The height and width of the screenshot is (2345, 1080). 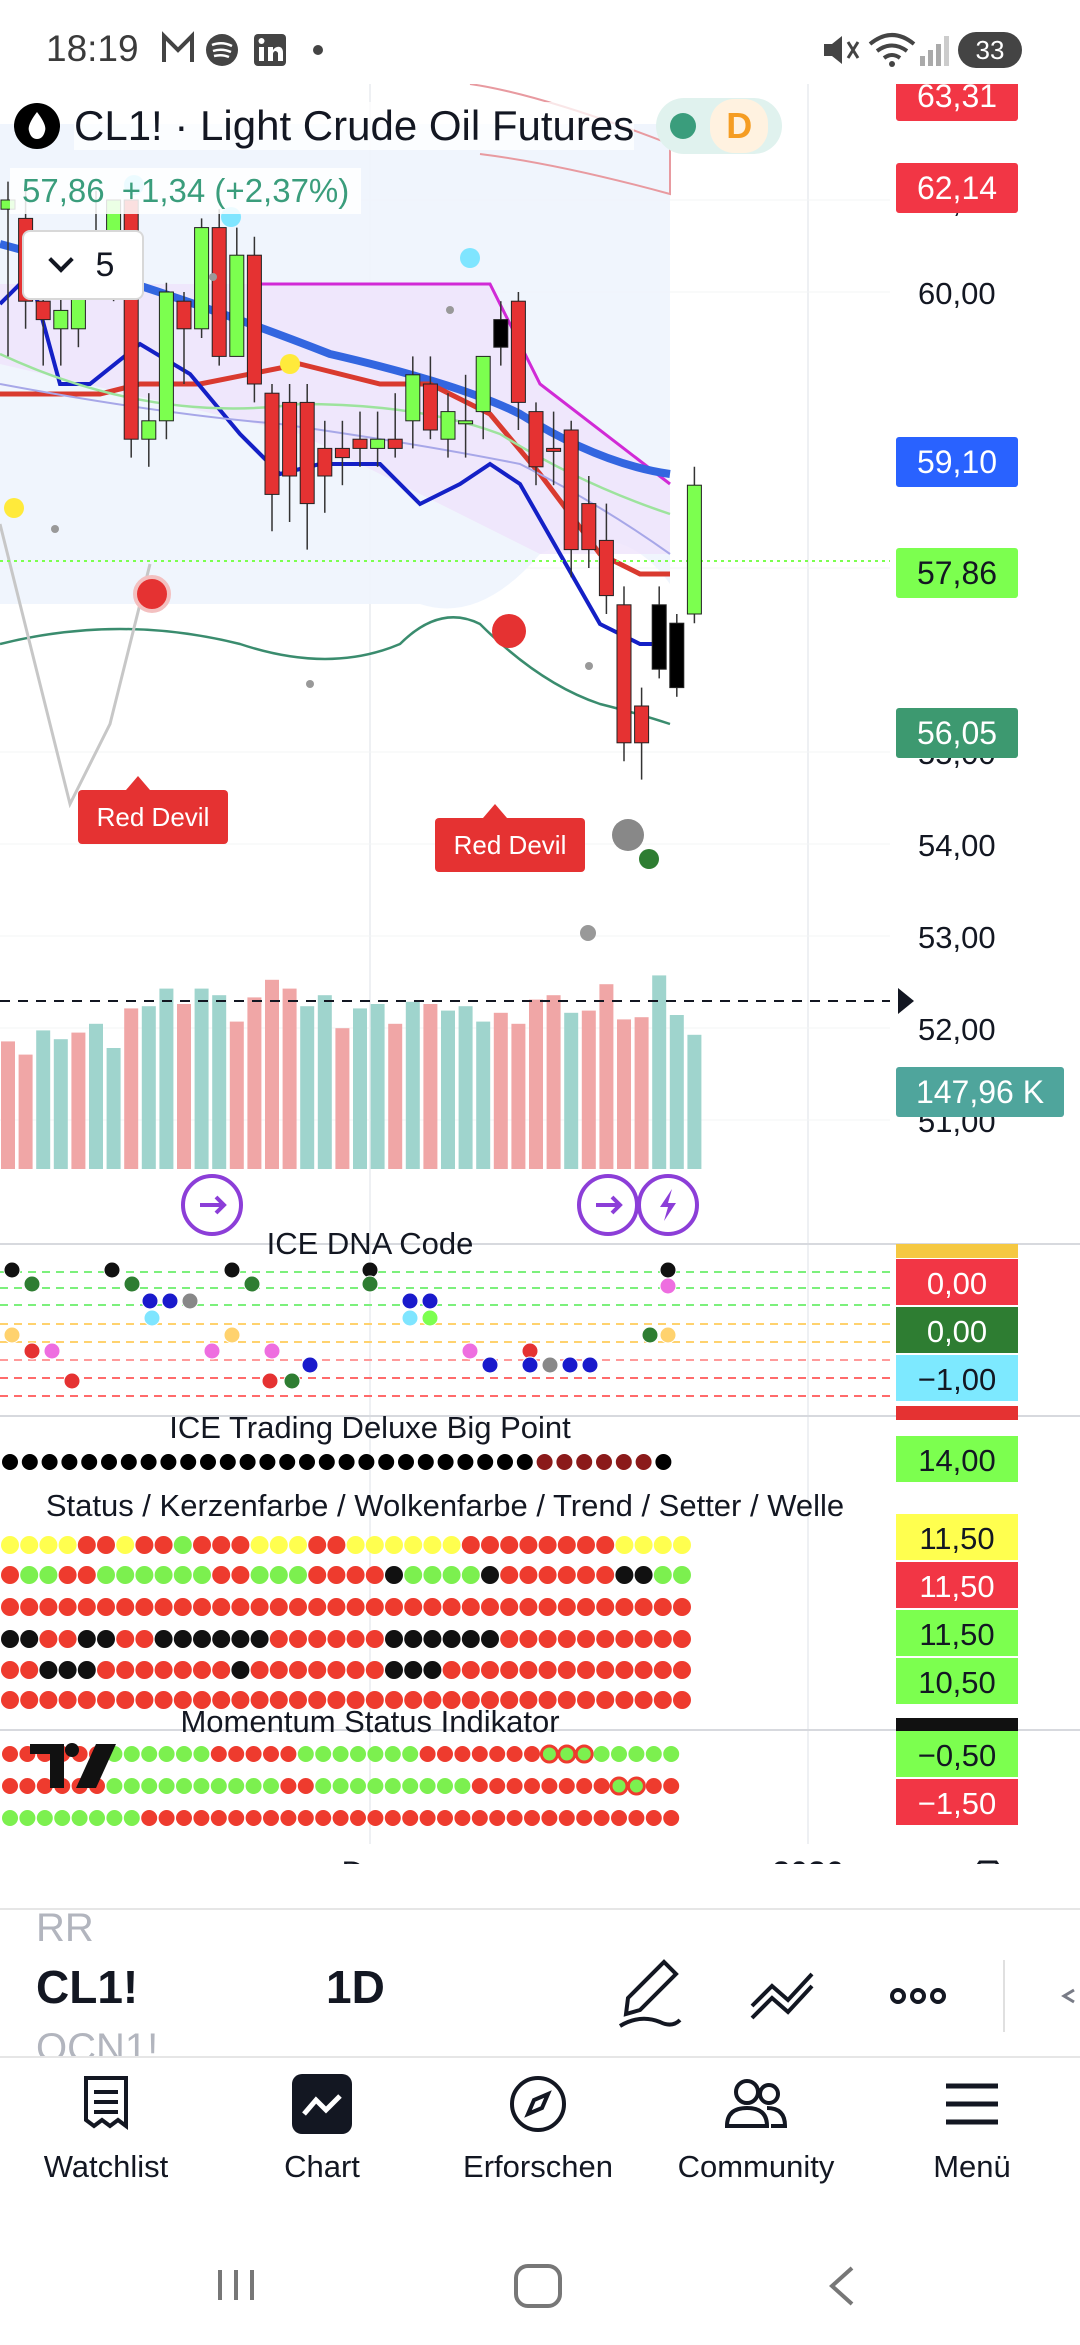 What do you see at coordinates (957, 1682) in the screenshot?
I see `pane-badge-text: 10,50` at bounding box center [957, 1682].